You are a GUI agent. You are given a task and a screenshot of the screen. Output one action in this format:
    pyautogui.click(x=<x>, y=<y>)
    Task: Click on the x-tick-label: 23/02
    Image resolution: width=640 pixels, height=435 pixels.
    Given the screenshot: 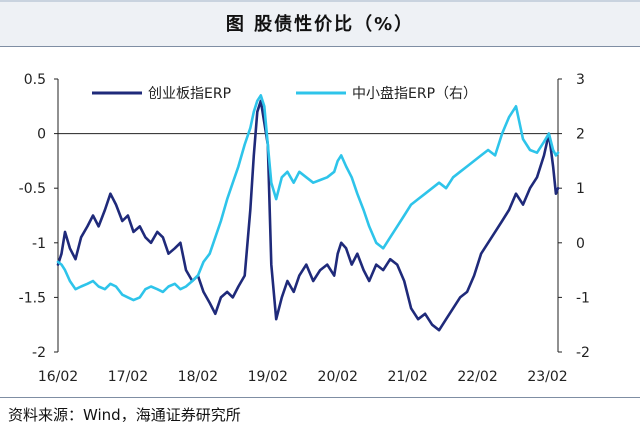 What is the action you would take?
    pyautogui.click(x=547, y=377)
    